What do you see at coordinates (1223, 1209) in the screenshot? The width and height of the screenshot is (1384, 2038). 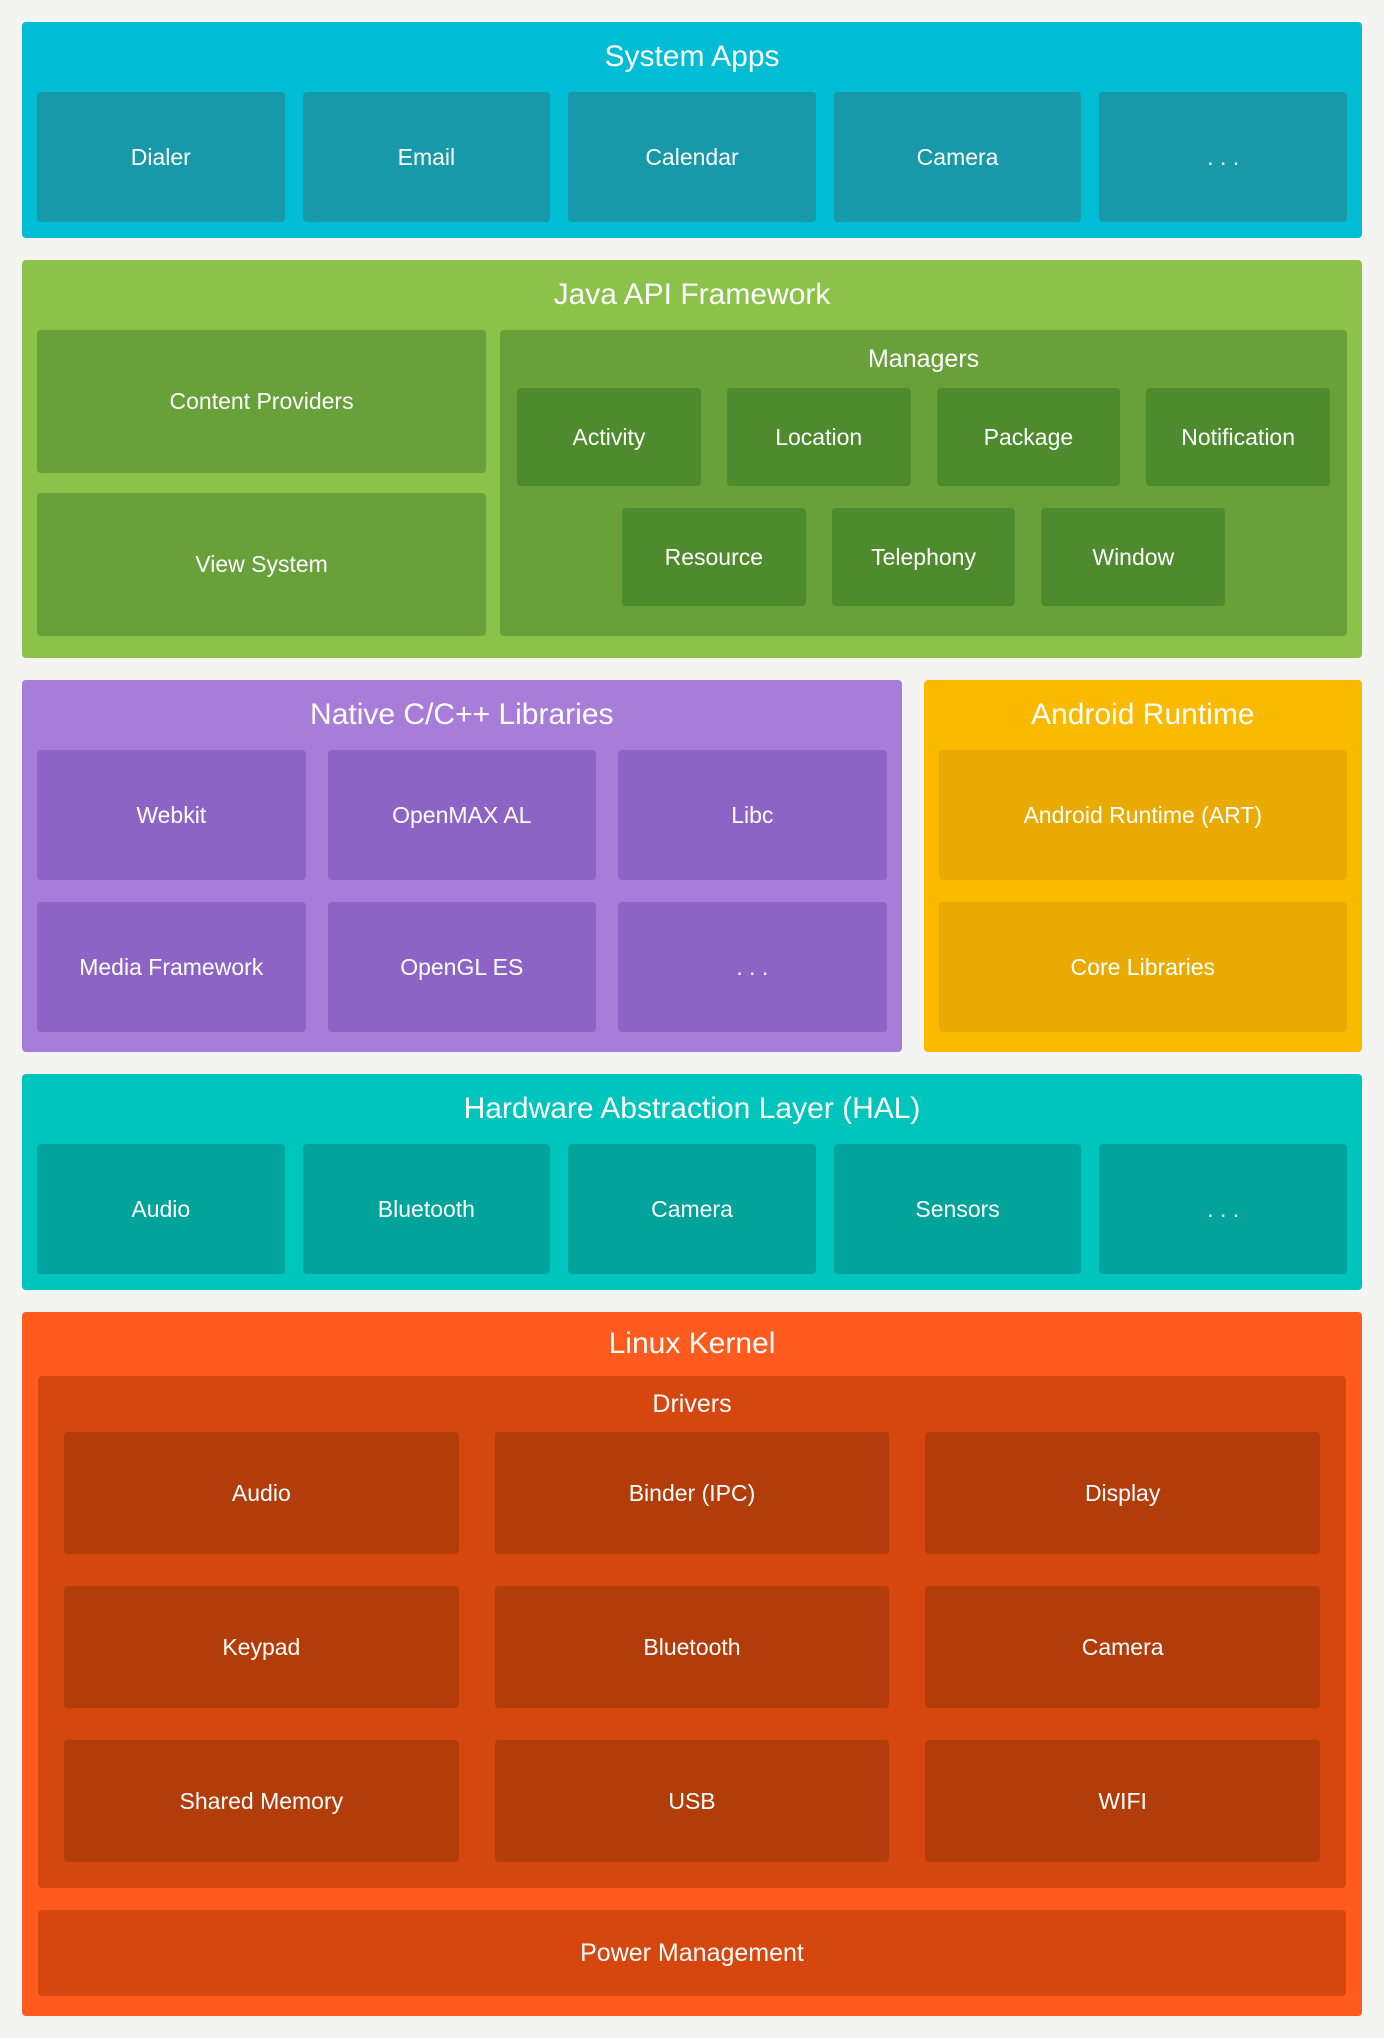 I see `box-more-hal: . . .` at bounding box center [1223, 1209].